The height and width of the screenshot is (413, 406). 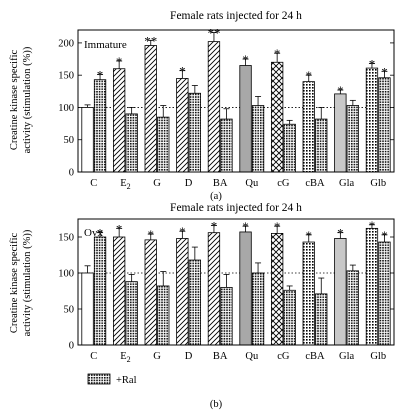 I want to click on category-label-main: BA, so click(x=220, y=356).